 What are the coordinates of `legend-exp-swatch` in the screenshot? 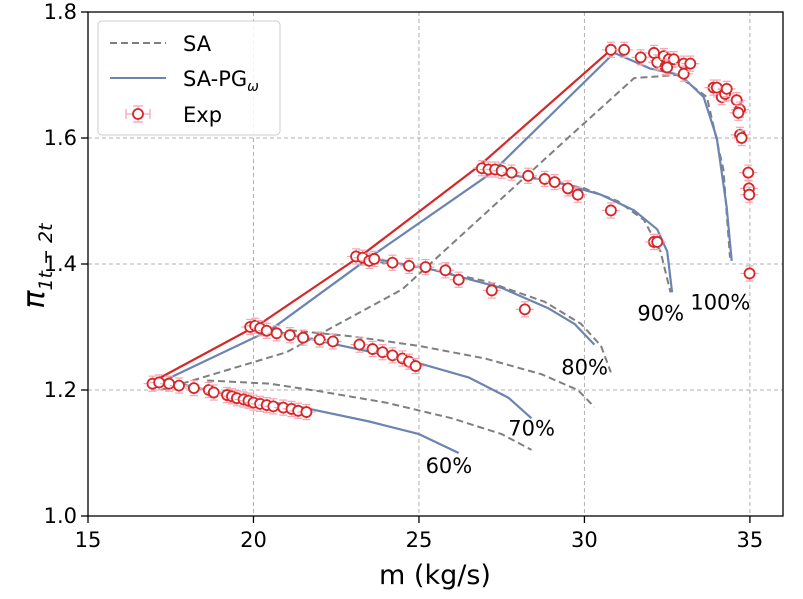 It's located at (138, 114).